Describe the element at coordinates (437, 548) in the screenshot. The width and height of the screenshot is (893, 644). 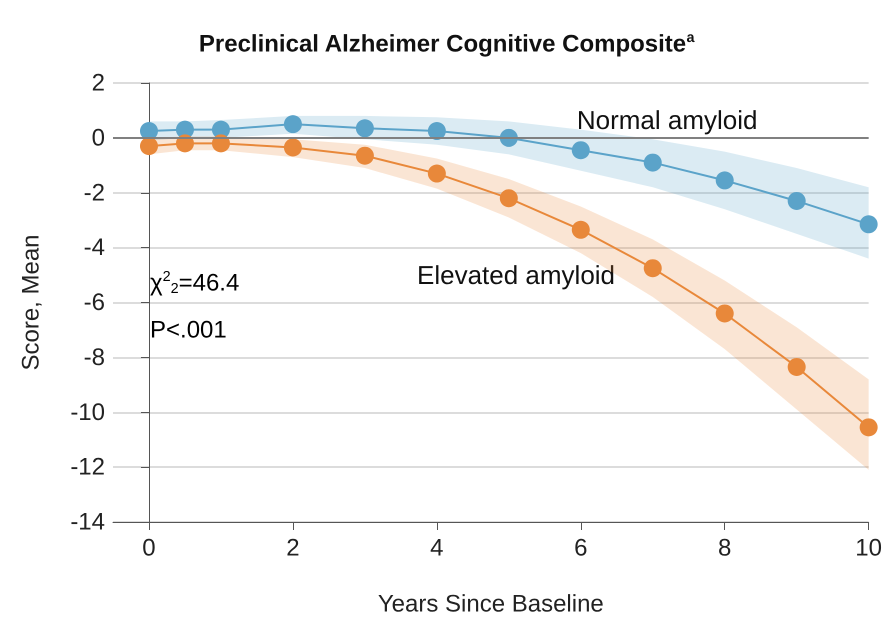
I see `x-tick-label: 4` at that location.